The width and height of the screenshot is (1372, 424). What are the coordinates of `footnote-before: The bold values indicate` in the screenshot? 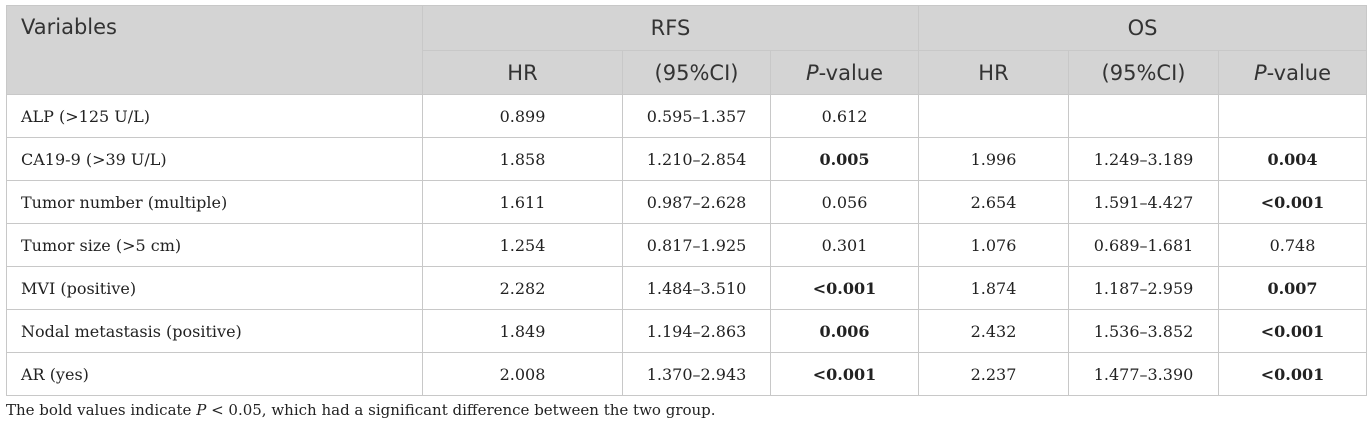 It's located at (101, 410).